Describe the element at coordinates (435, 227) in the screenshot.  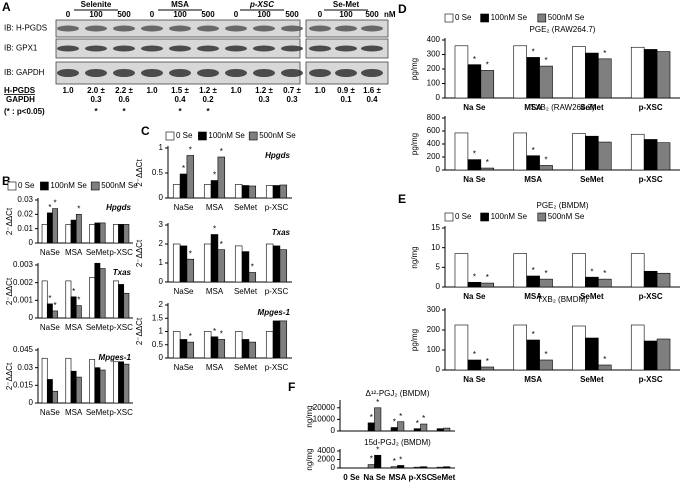
I see `y-tick-label: 15` at that location.